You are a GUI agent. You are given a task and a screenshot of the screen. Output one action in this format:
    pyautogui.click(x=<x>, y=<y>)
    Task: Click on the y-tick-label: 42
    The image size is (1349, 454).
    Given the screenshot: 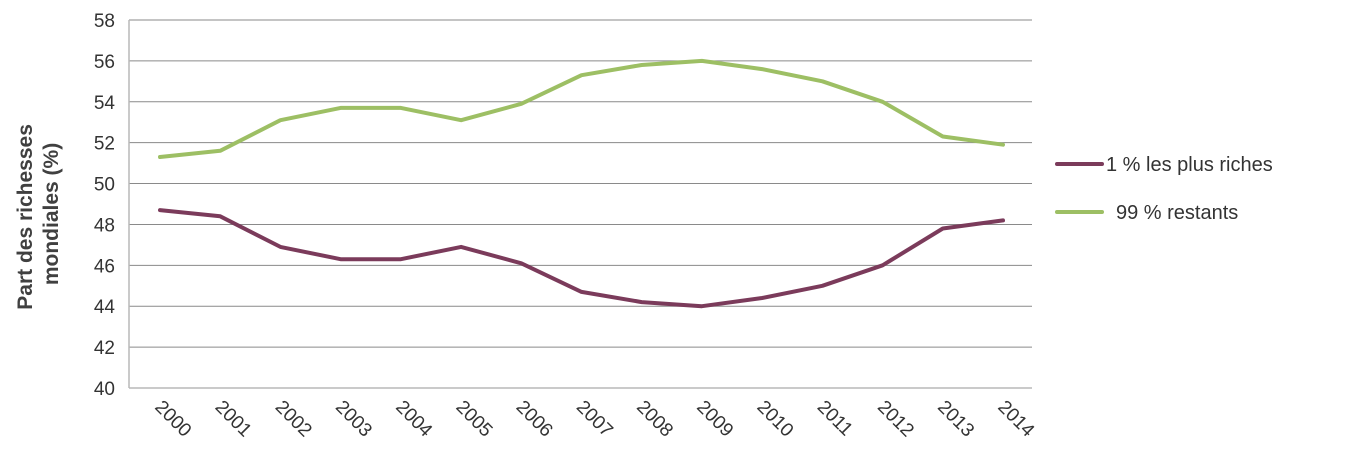 What is the action you would take?
    pyautogui.click(x=104, y=348)
    